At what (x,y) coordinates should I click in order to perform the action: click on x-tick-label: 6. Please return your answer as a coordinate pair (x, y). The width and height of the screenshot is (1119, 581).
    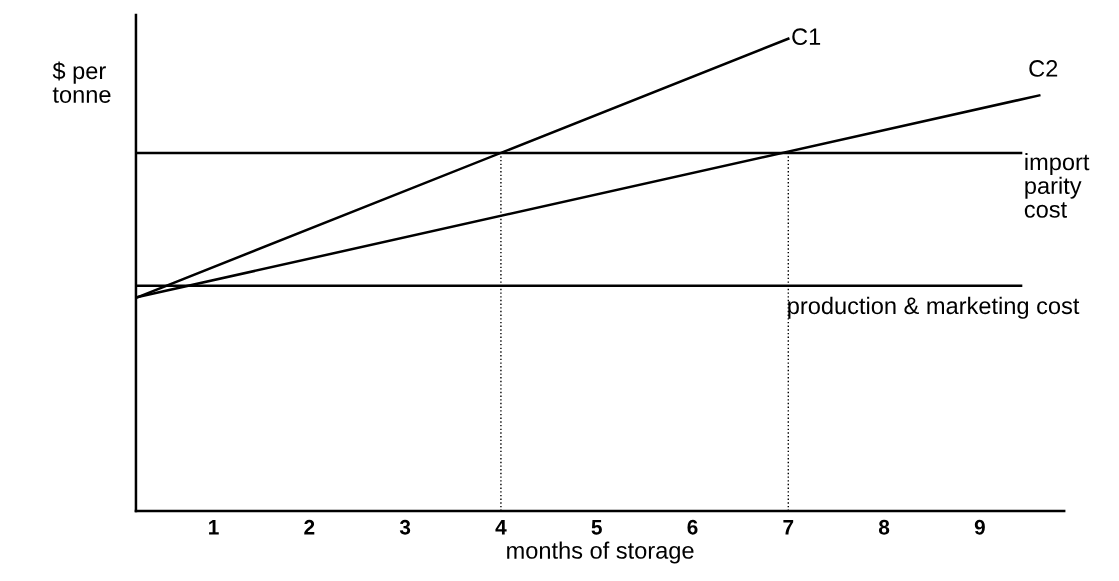
    Looking at the image, I should click on (692, 527).